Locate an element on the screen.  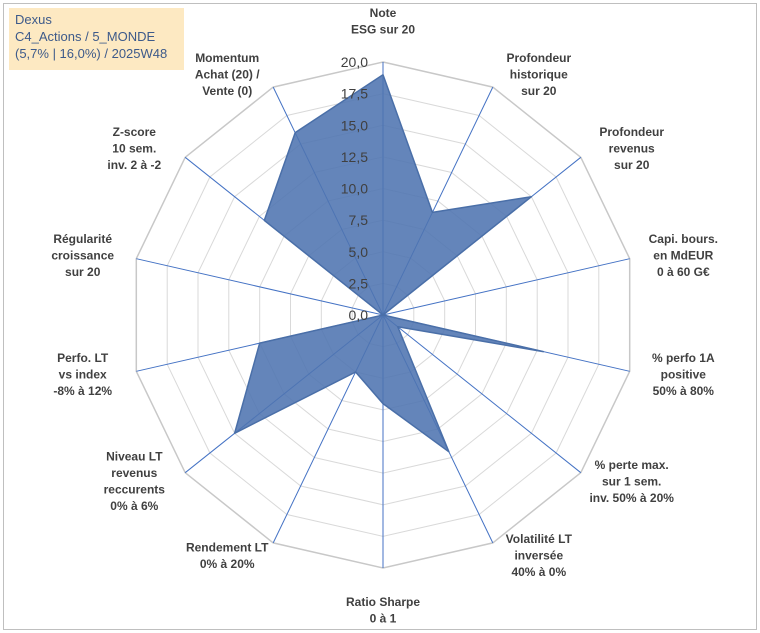
axis-label-1: Profondeur historique sur 20 is located at coordinates (538, 74).